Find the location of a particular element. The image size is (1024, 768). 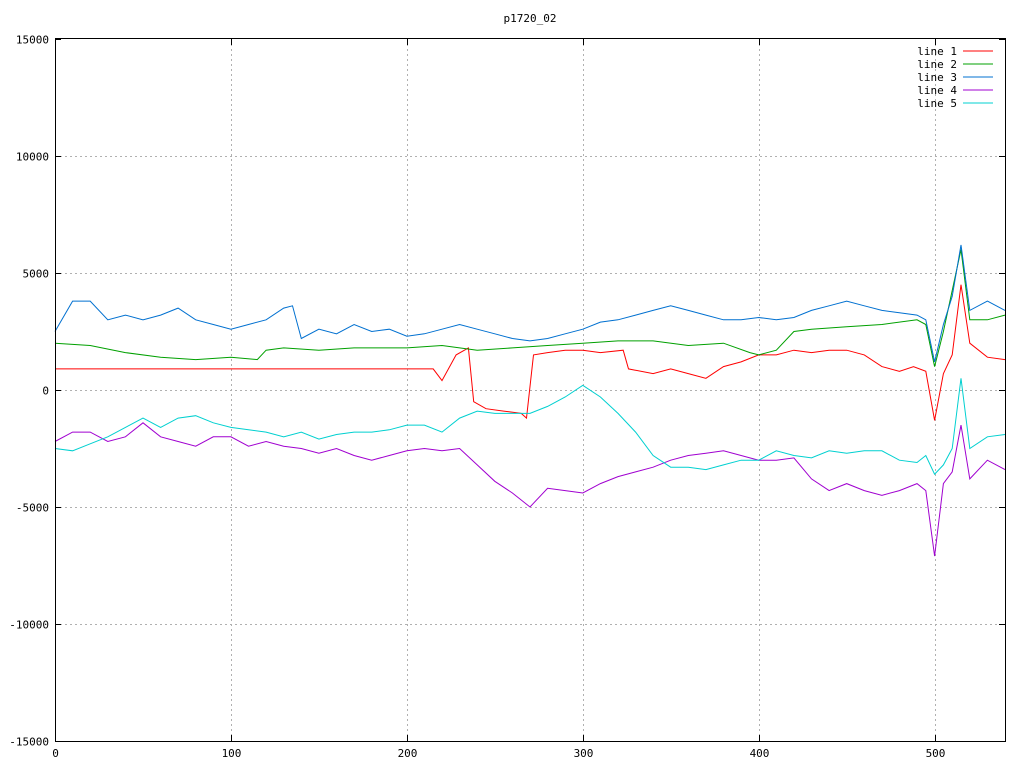

x-tick-label: 0 is located at coordinates (55, 753).